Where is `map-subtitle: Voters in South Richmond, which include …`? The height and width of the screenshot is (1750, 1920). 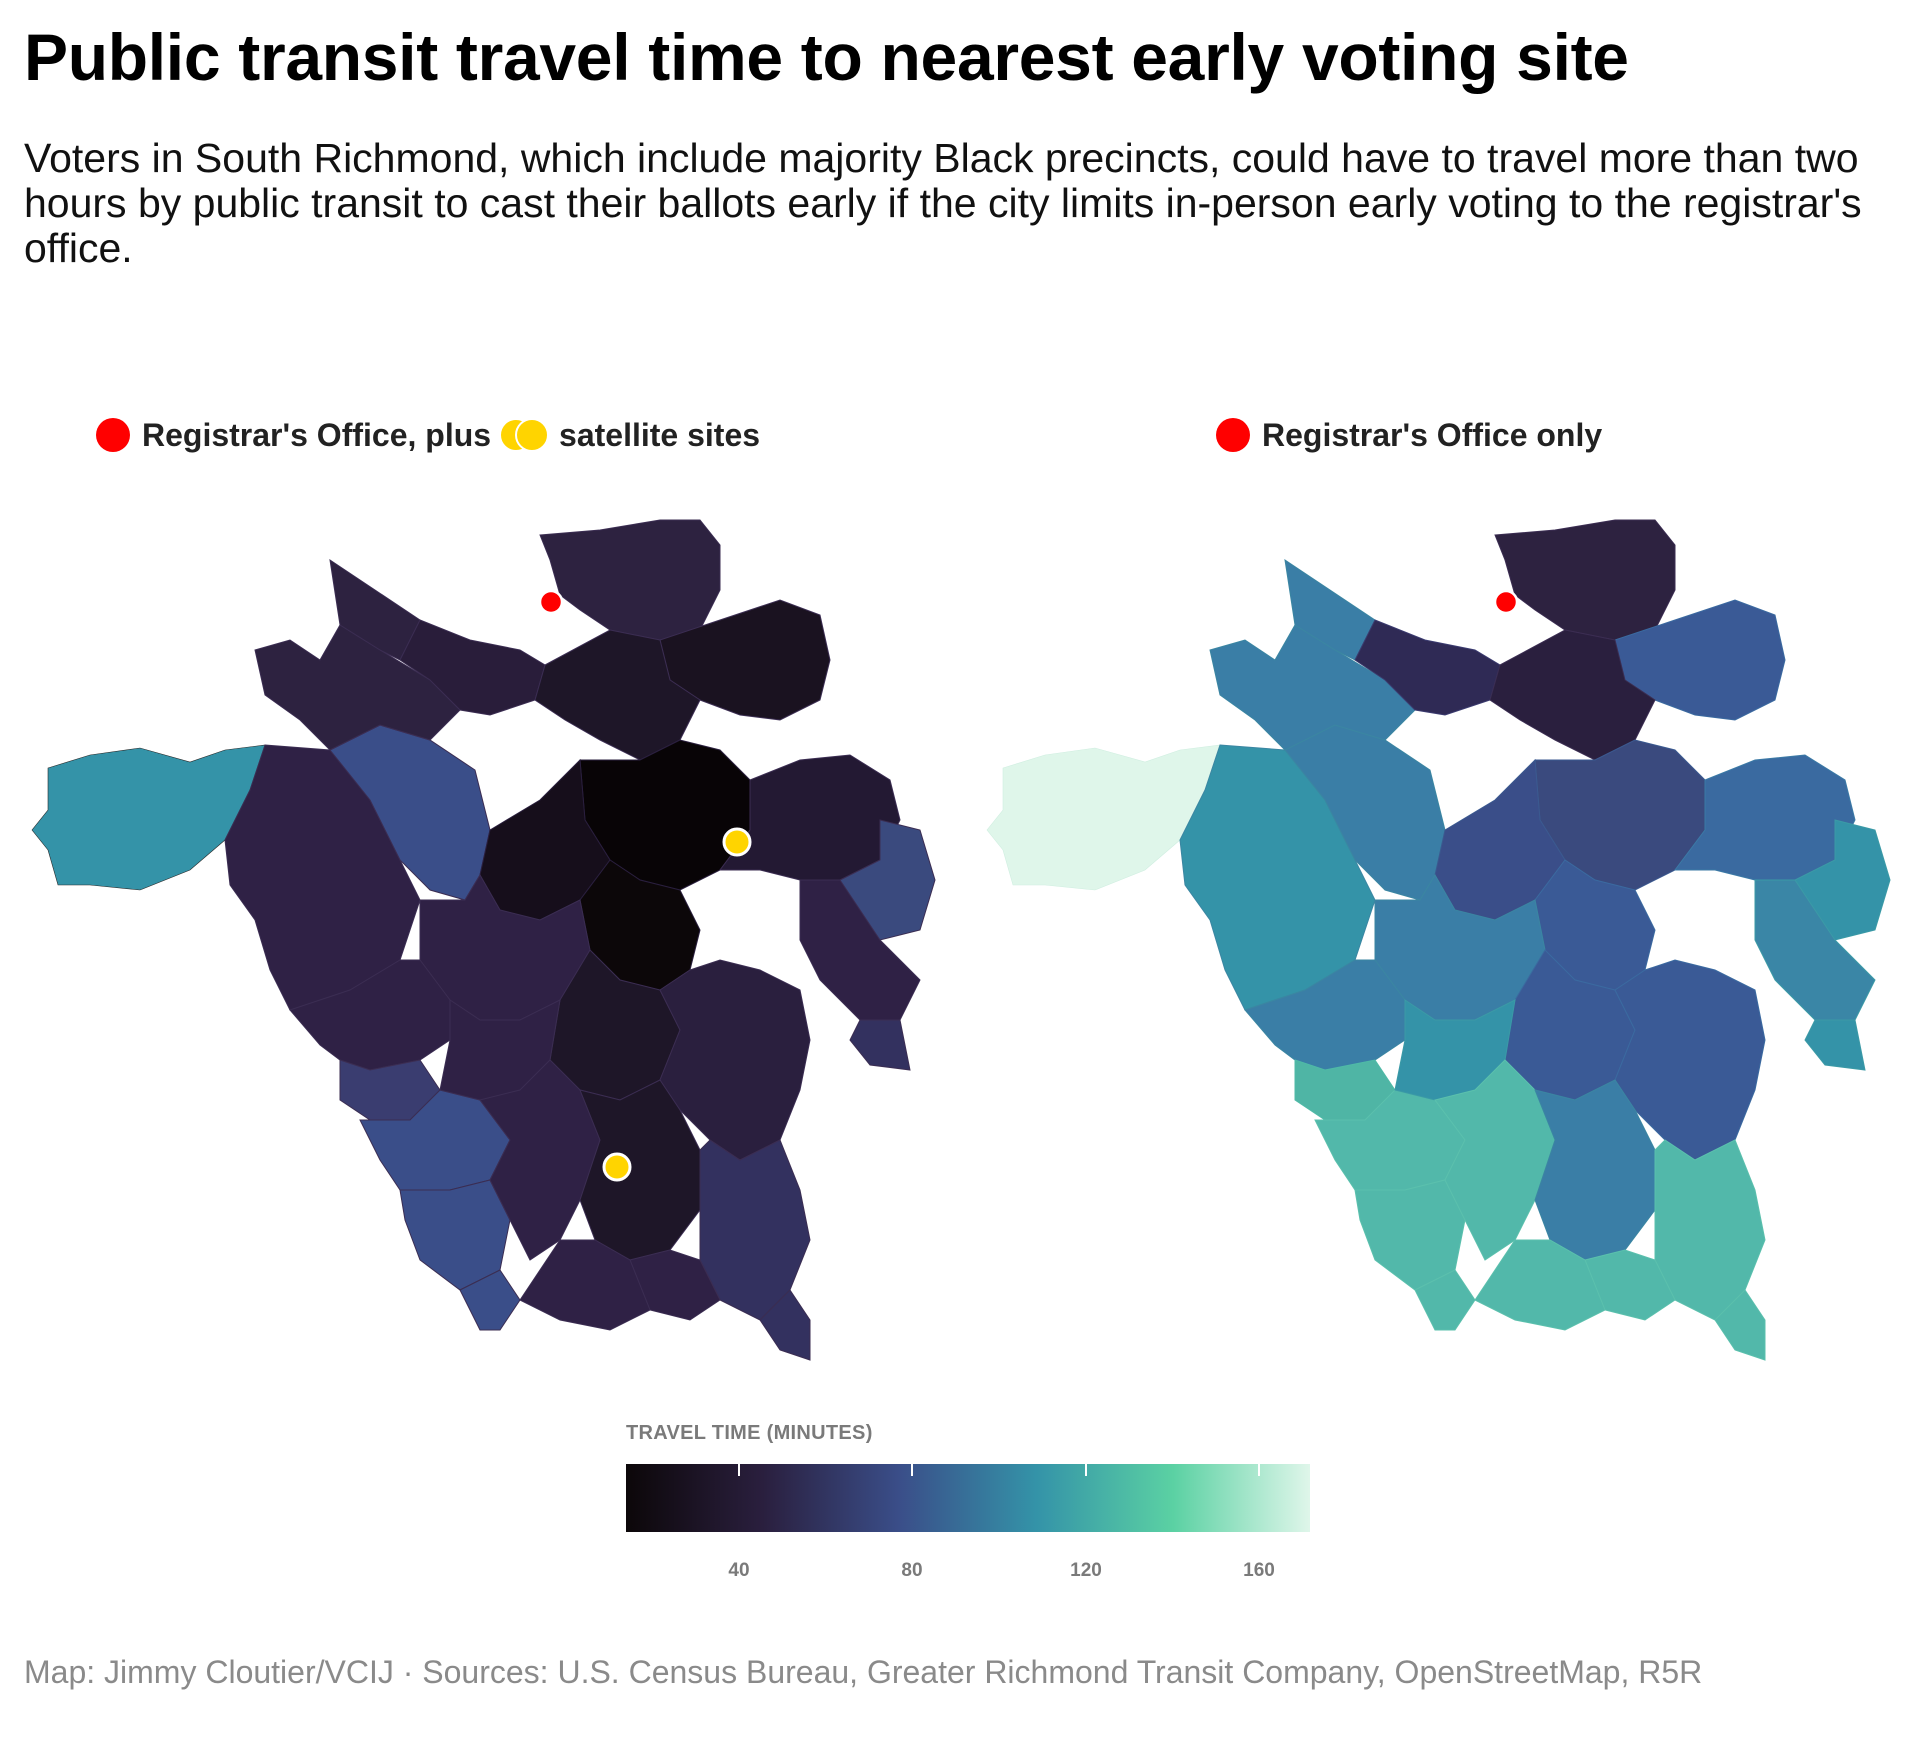
map-subtitle: Voters in South Richmond, which include … is located at coordinates (943, 203).